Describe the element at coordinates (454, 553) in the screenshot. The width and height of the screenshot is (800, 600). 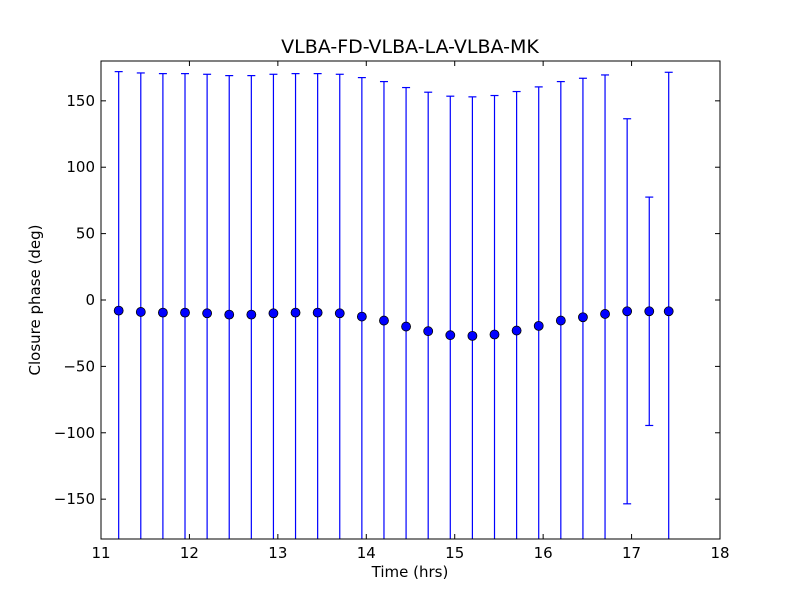
I see `x-tick-label: 15` at that location.